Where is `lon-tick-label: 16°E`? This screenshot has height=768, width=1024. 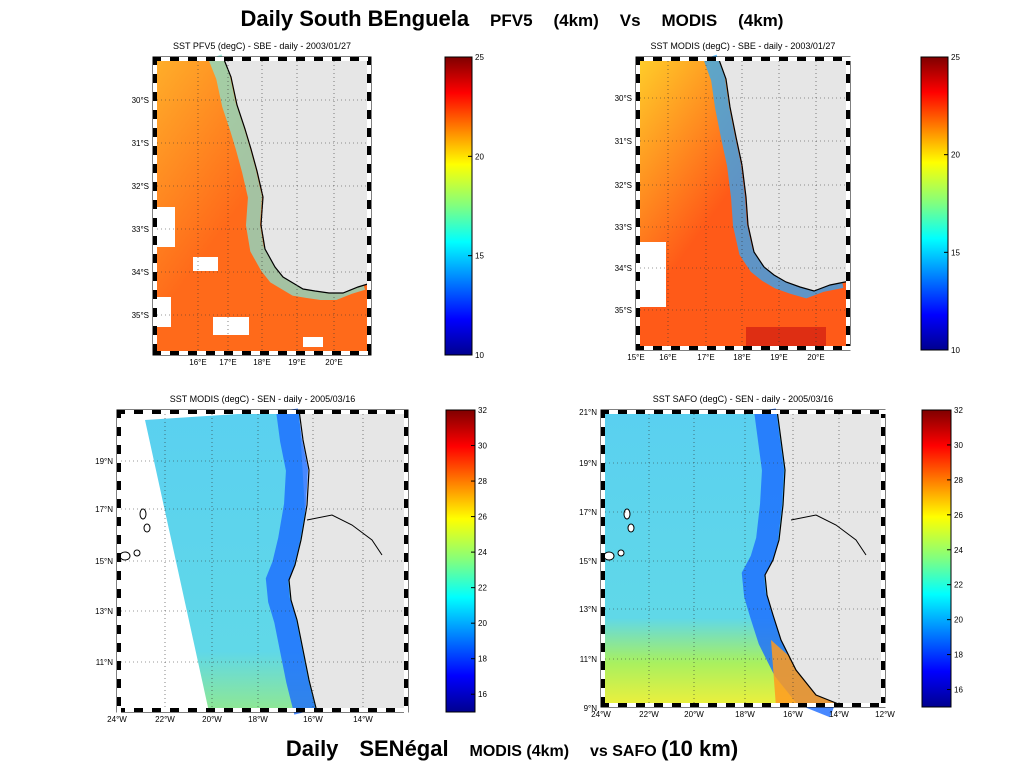 lon-tick-label: 16°E is located at coordinates (667, 357).